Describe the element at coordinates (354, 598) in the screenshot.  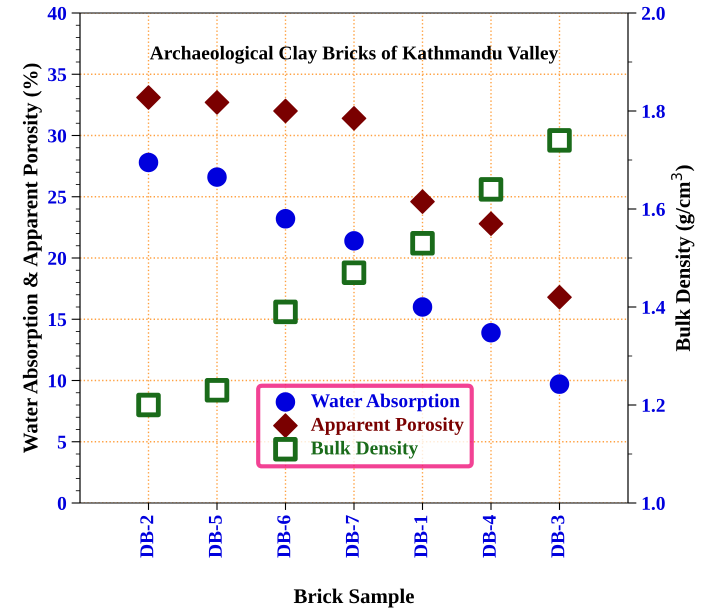
I see `x-axis-title: Brick Sample` at that location.